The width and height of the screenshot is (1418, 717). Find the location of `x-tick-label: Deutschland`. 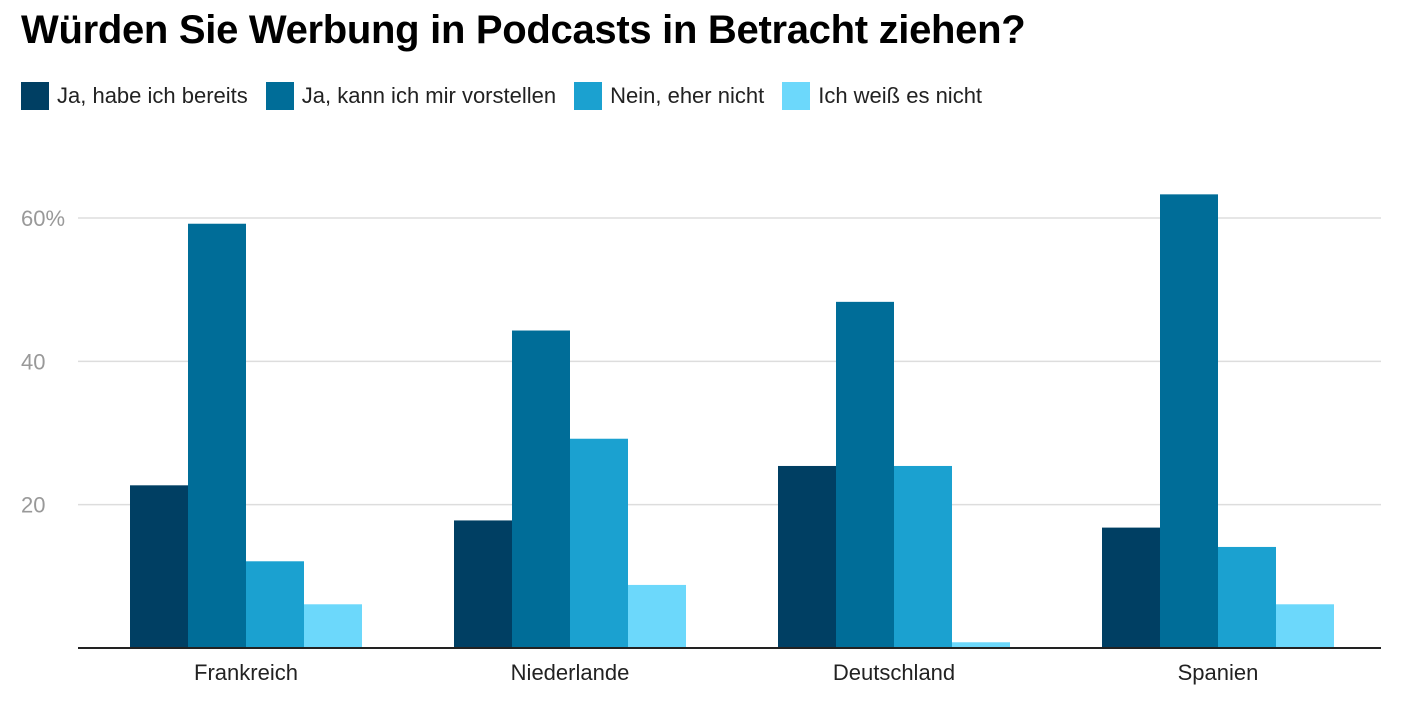

x-tick-label: Deutschland is located at coordinates (894, 672).